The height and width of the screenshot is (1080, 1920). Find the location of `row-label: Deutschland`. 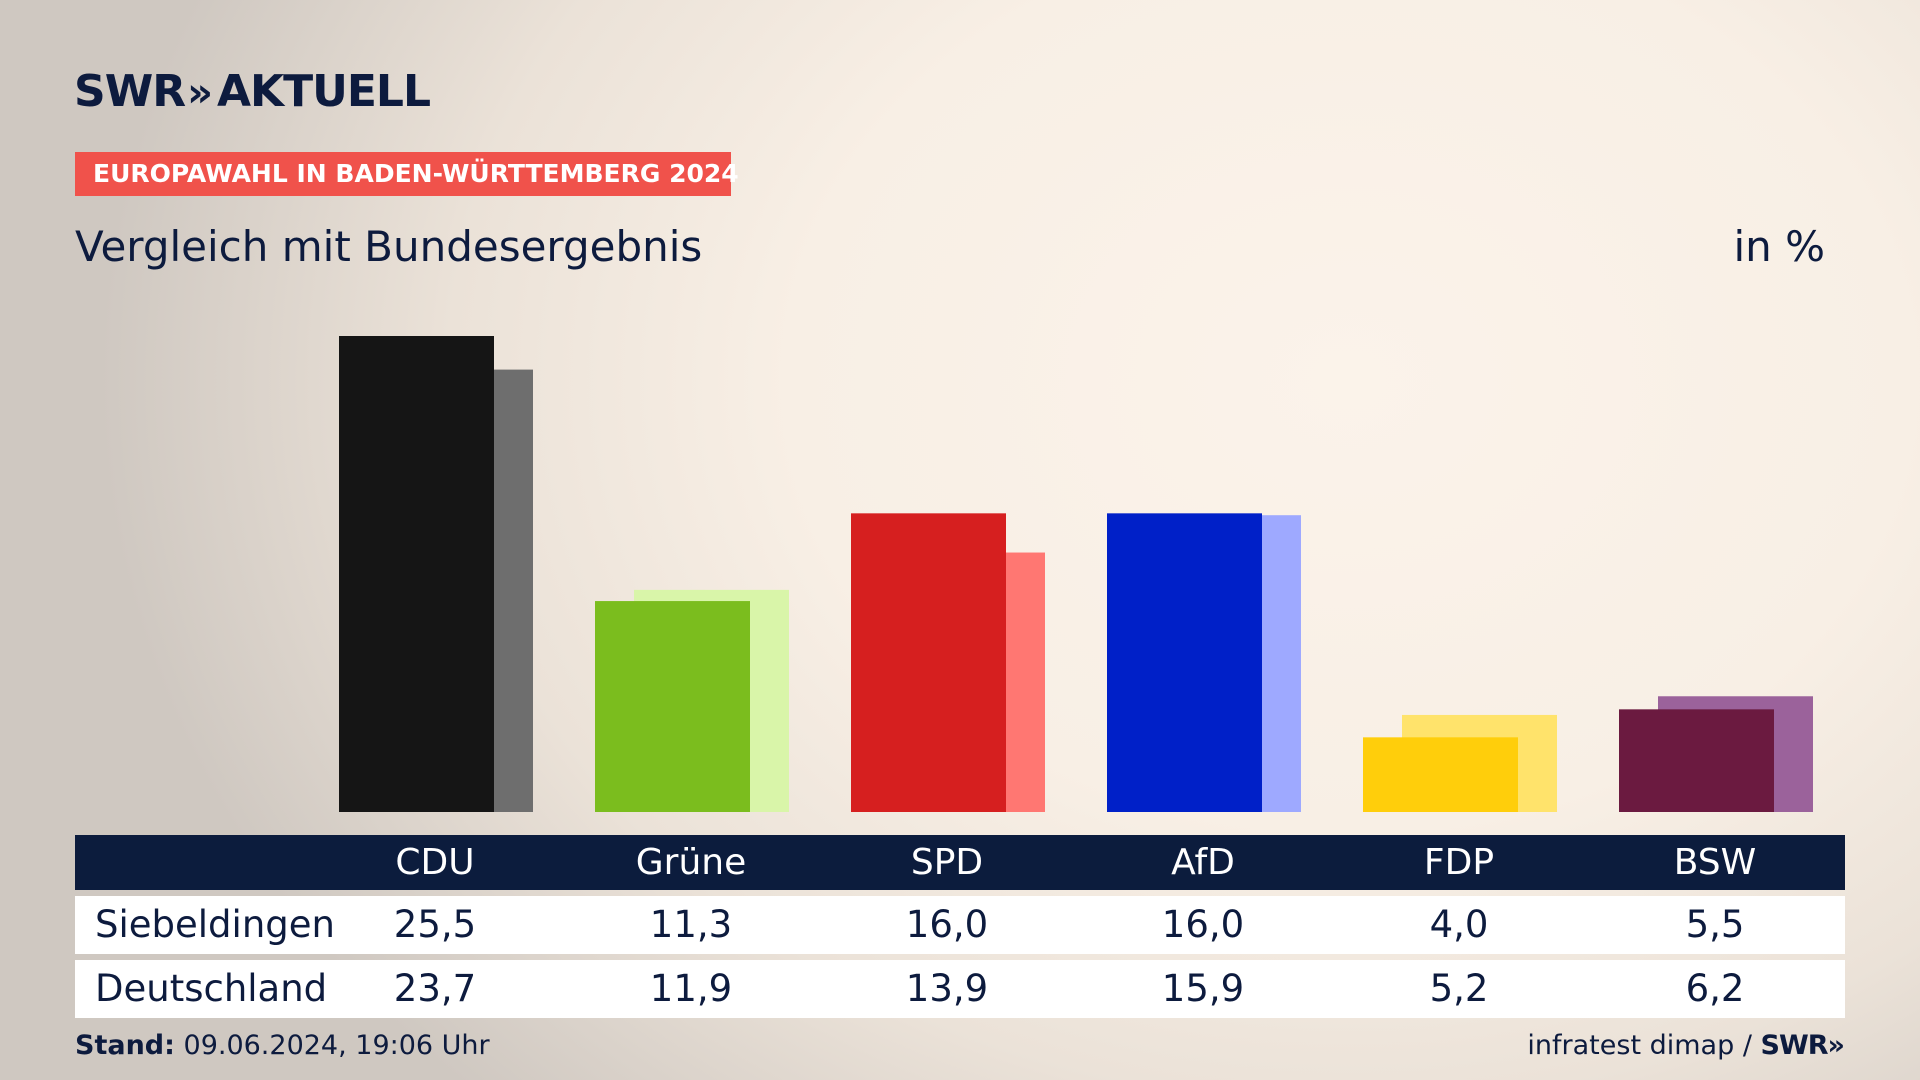

row-label: Deutschland is located at coordinates (211, 988).